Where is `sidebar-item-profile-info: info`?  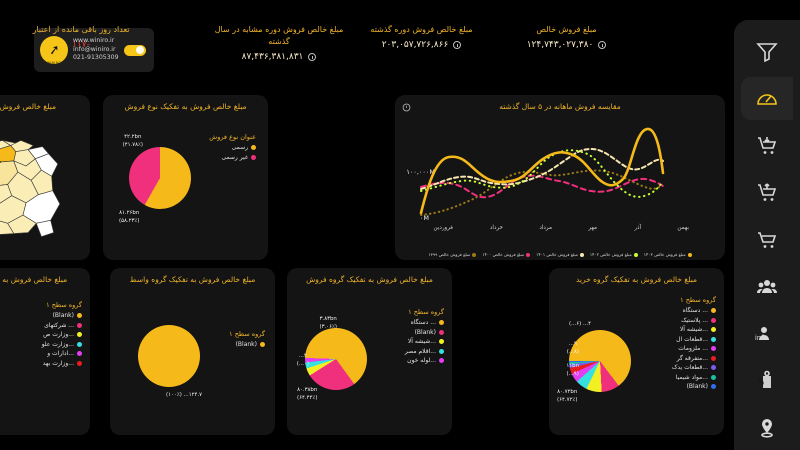
sidebar-item-profile-info: info is located at coordinates (767, 334).